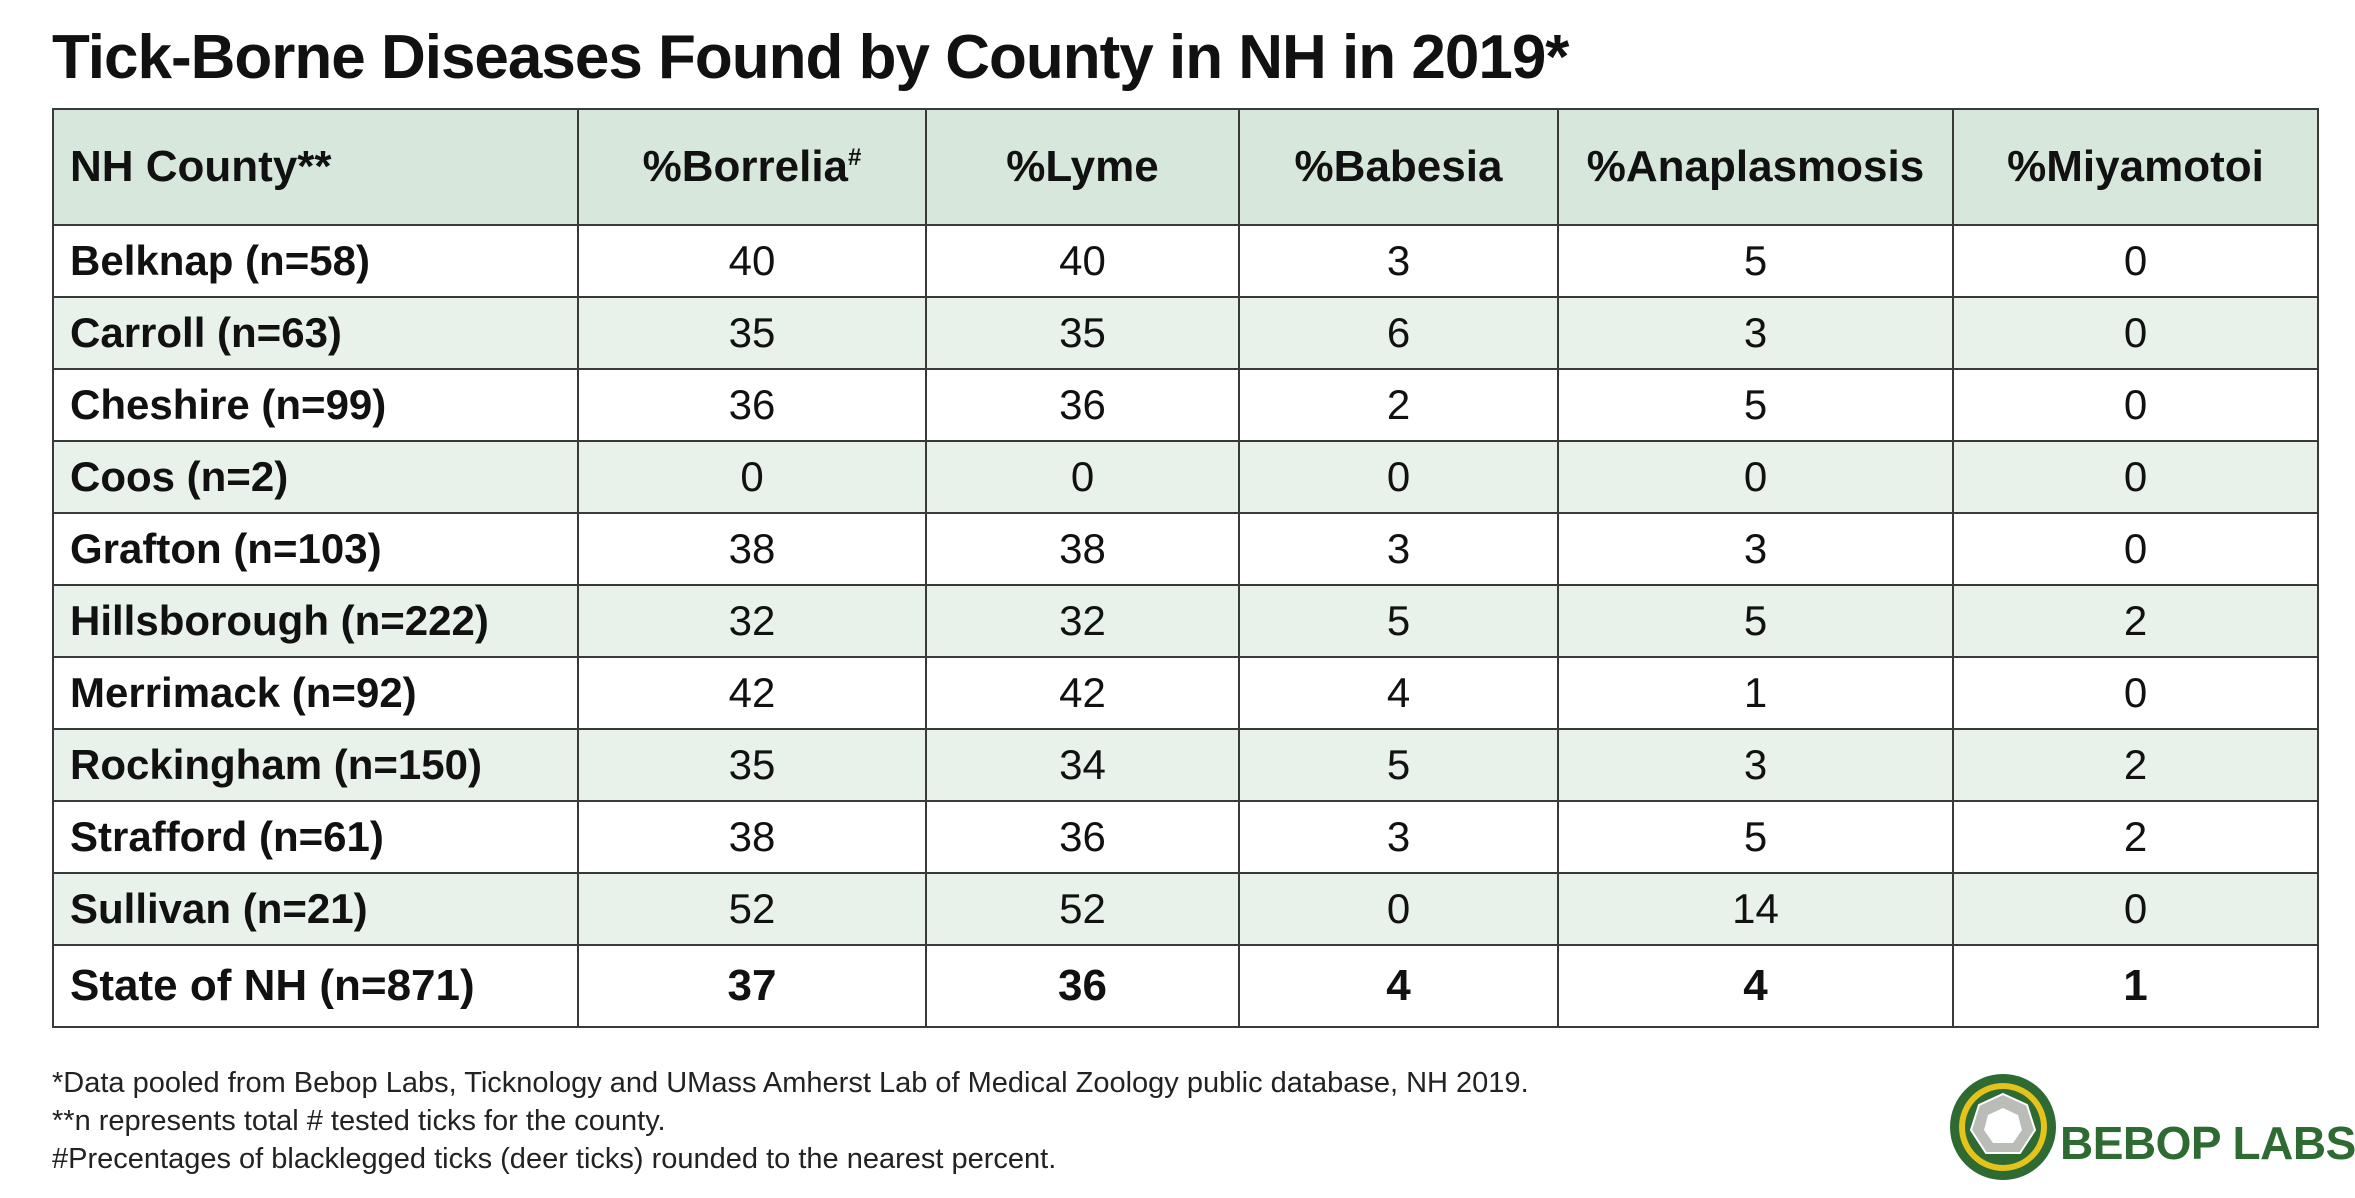  What do you see at coordinates (1755, 986) in the screenshot?
I see `cell-anaplasmosis: 4` at bounding box center [1755, 986].